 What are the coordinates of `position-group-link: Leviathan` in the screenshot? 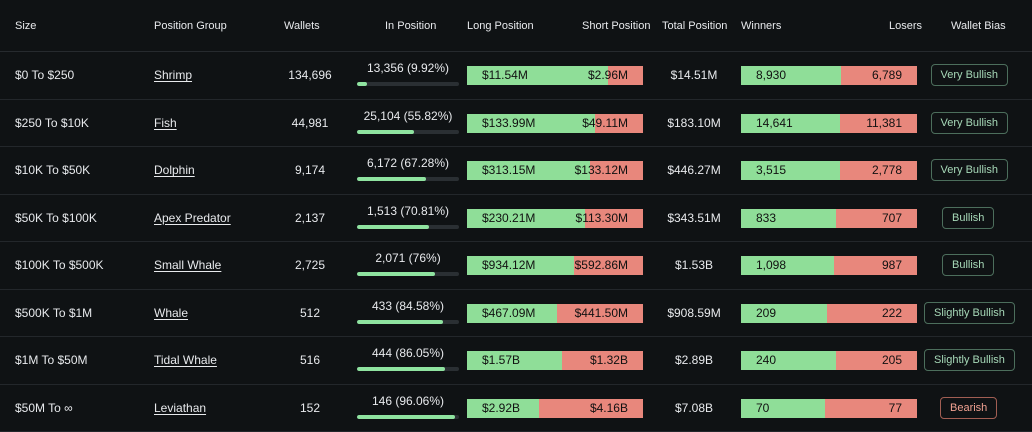 It's located at (180, 408).